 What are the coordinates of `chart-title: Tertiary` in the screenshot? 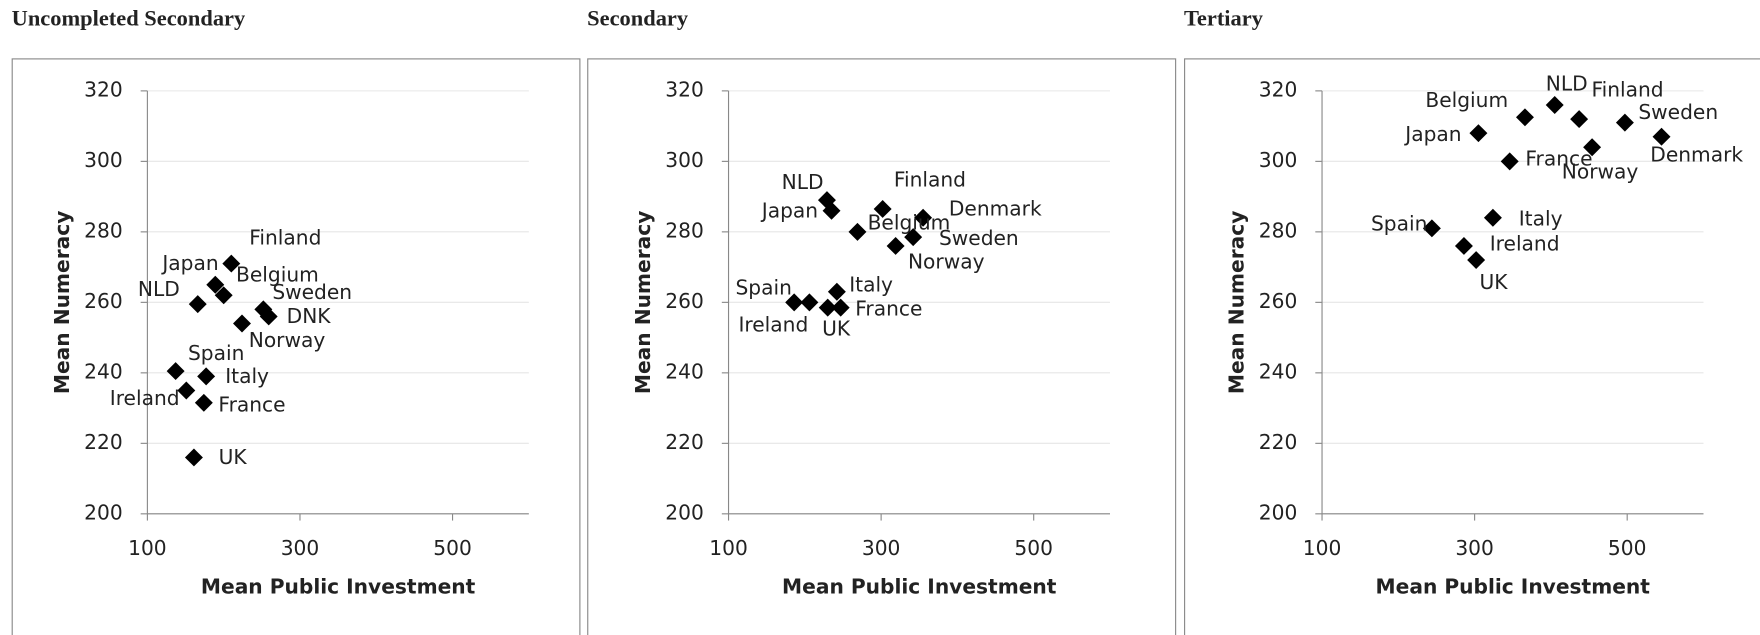 It's located at (1223, 17).